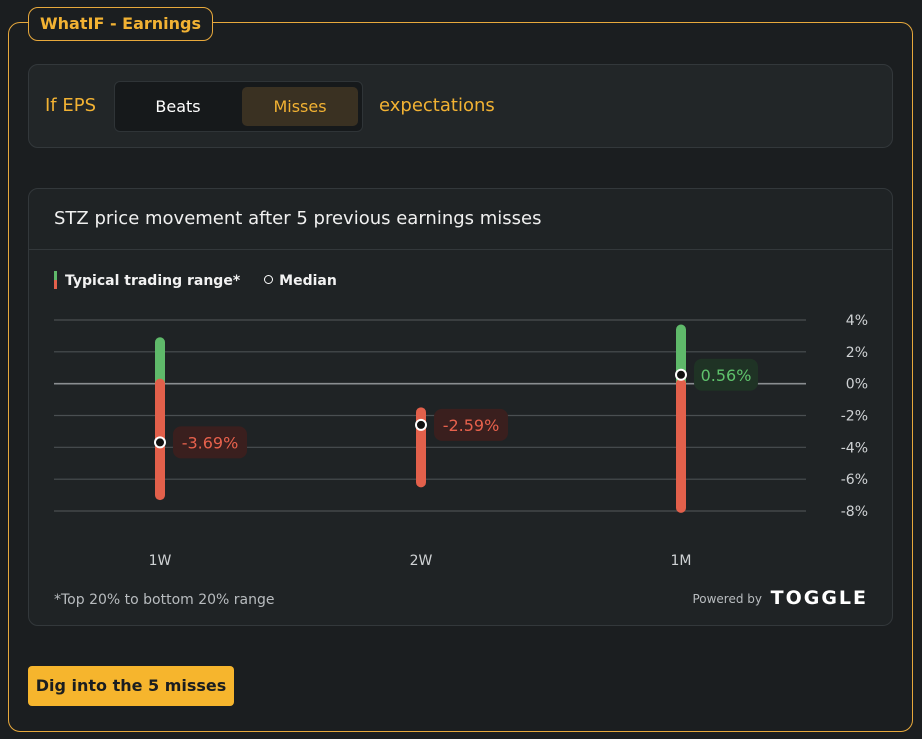 The height and width of the screenshot is (739, 922). I want to click on eps-selector-panel: If EPS Beats Misses expectations, so click(460, 106).